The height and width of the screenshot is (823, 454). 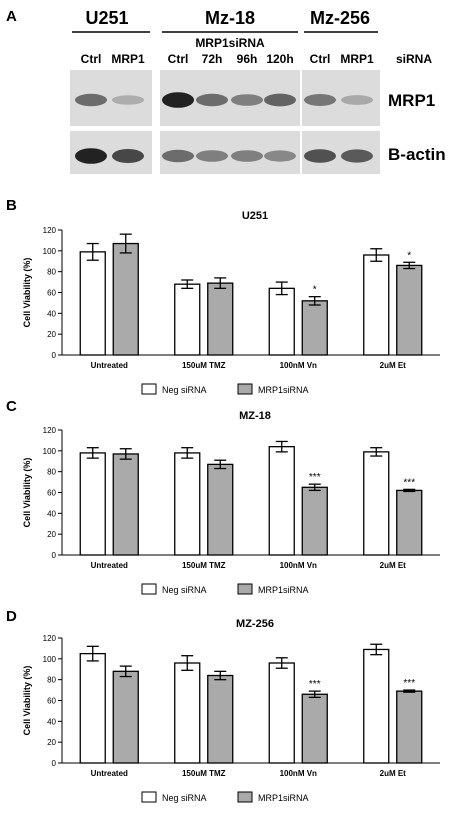 What do you see at coordinates (11, 205) in the screenshot?
I see `panel-b-letter: B` at bounding box center [11, 205].